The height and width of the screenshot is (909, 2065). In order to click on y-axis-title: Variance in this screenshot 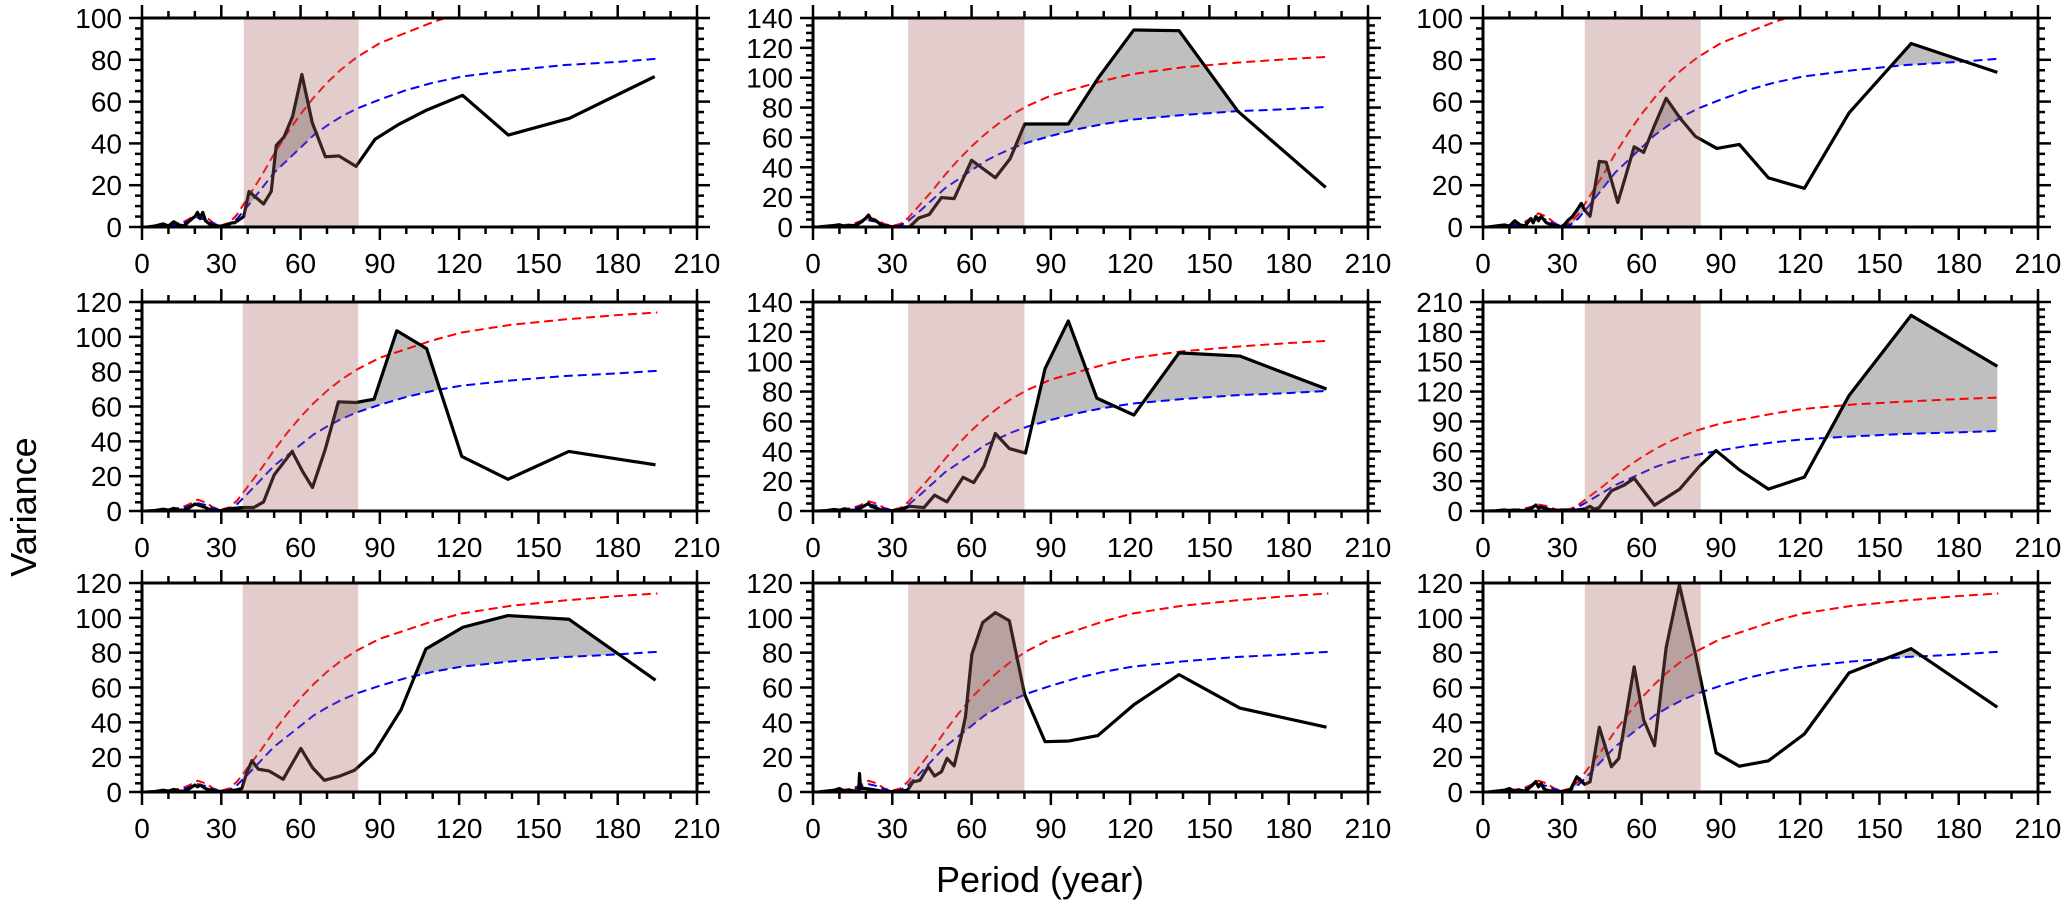, I will do `click(23, 506)`.